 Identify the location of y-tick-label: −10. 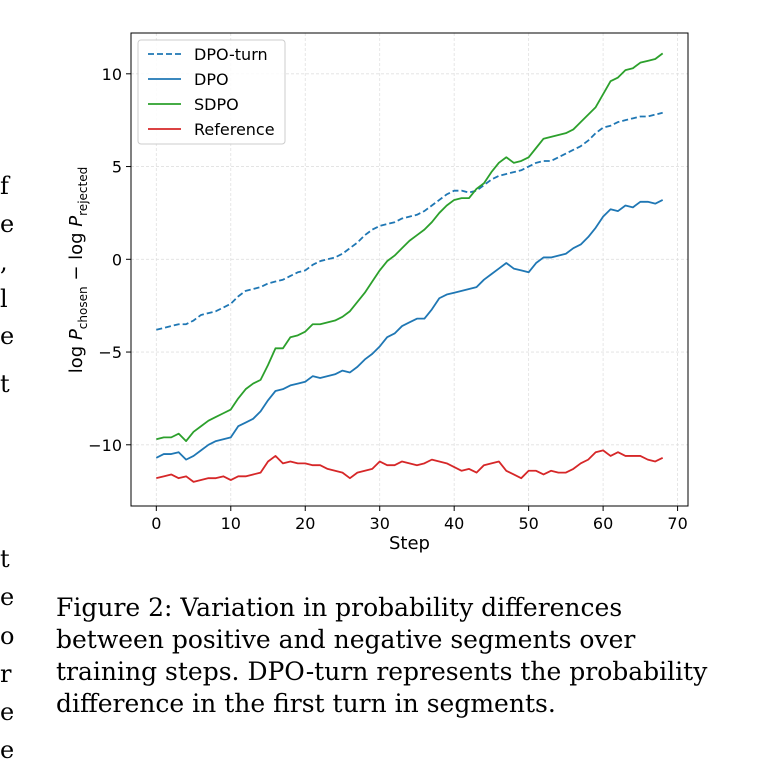
(105, 445).